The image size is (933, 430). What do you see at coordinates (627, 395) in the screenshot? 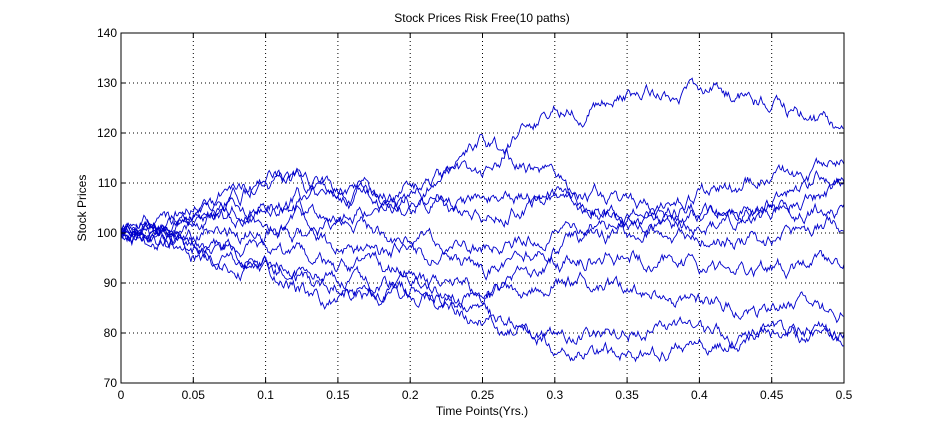
I see `x-tick-label: 0.35` at bounding box center [627, 395].